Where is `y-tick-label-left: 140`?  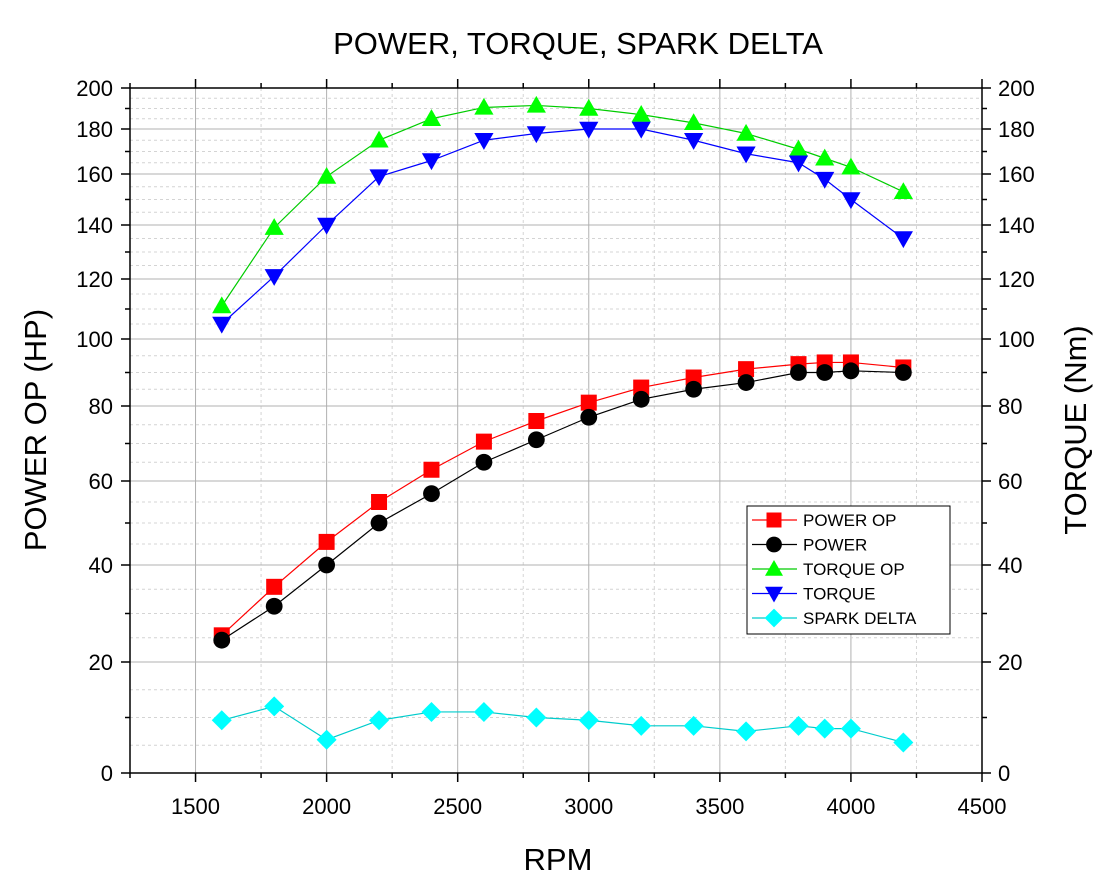 y-tick-label-left: 140 is located at coordinates (94, 225).